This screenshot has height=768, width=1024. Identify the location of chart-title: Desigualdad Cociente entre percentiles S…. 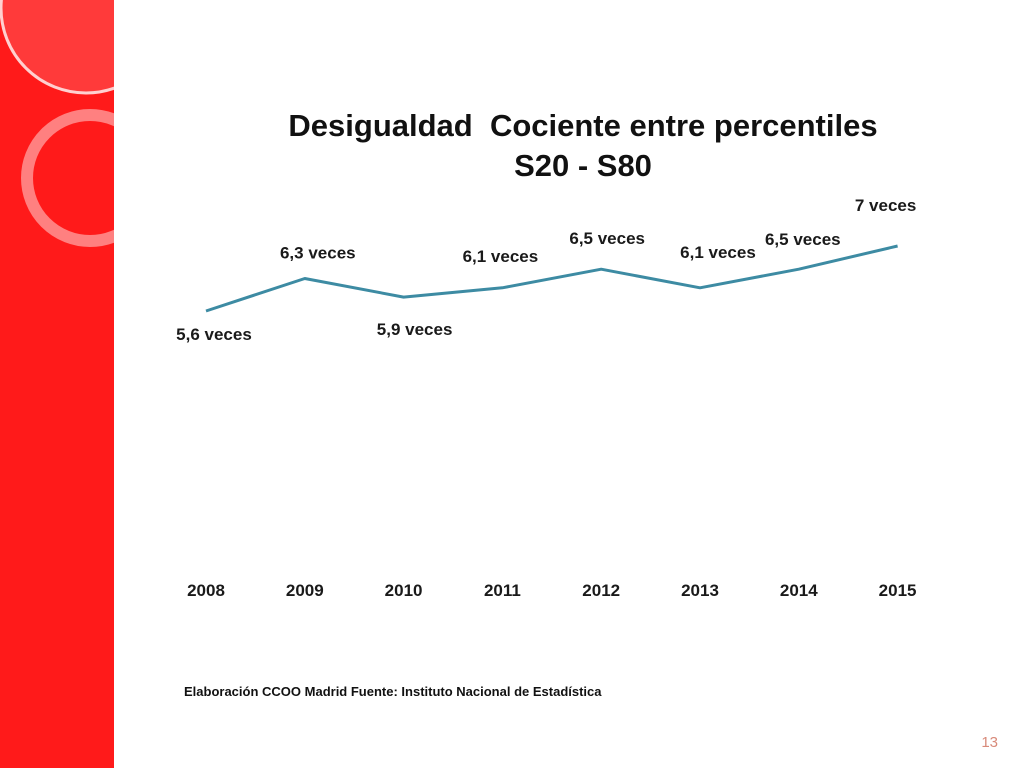
(583, 146).